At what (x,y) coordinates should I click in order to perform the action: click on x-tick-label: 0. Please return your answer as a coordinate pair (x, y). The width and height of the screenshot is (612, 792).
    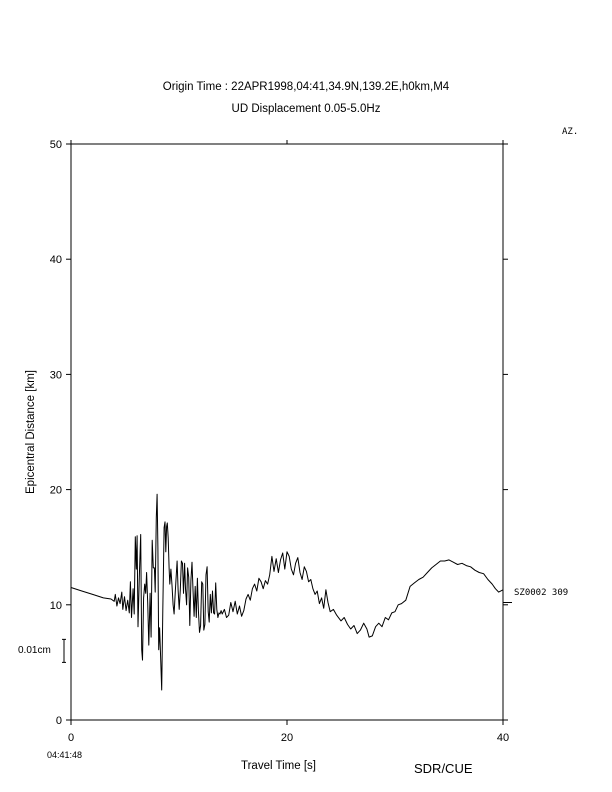
    Looking at the image, I should click on (71, 738).